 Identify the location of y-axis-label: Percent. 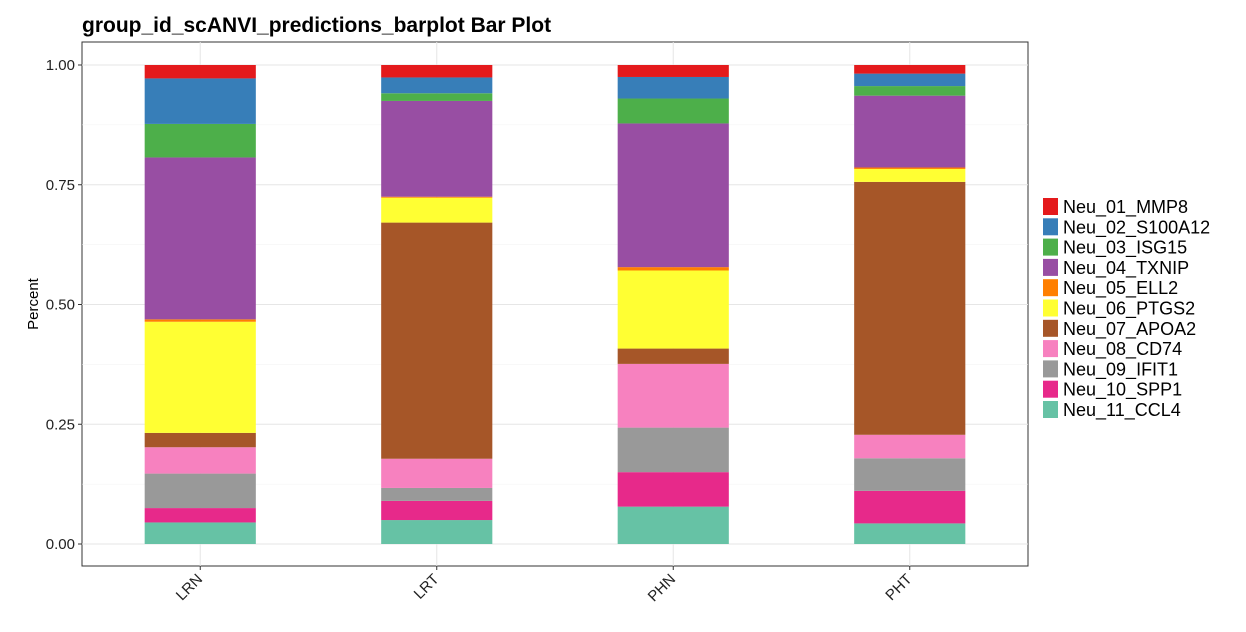
(33, 303).